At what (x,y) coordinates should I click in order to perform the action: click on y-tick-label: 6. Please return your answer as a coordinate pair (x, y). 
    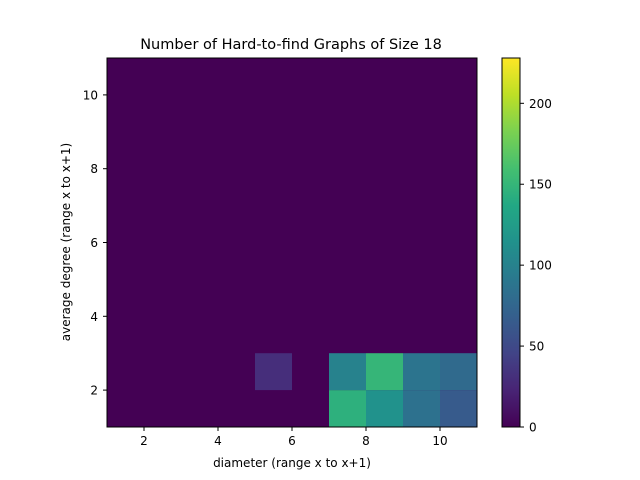
    Looking at the image, I should click on (94, 243).